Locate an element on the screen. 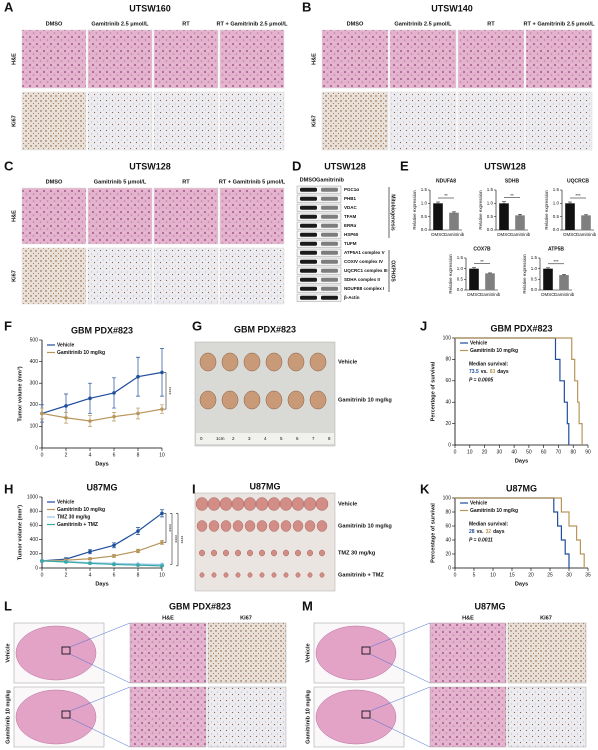  panel-title: GBM PDX#823 is located at coordinates (200, 606).